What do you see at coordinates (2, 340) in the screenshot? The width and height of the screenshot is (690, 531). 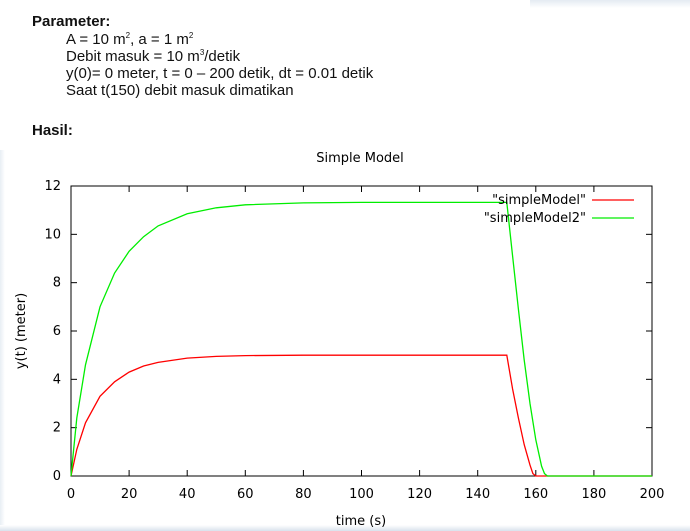 I see `slide-edge-left` at bounding box center [2, 340].